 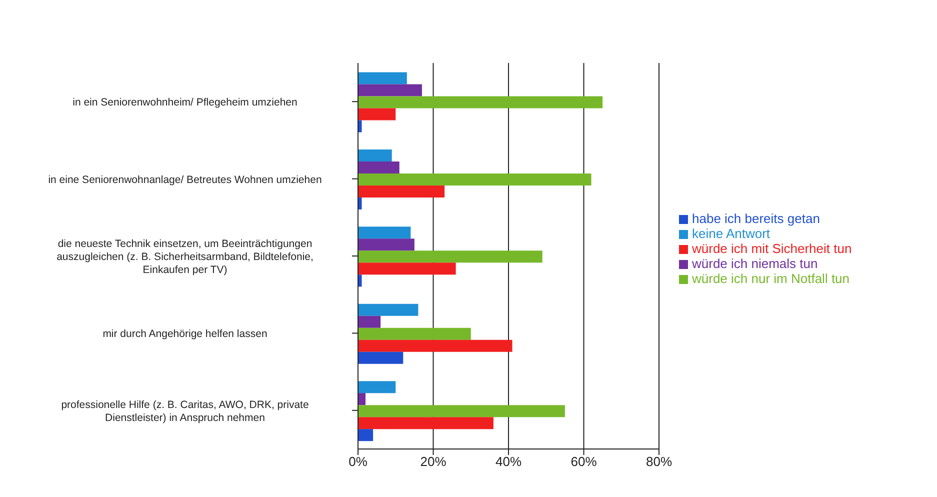 What do you see at coordinates (185, 411) in the screenshot?
I see `y-tick-label: professionelle Hilfe (z. B. Caritas, AWO, DRK, private Dienstleister) in Anspruch nehmen` at bounding box center [185, 411].